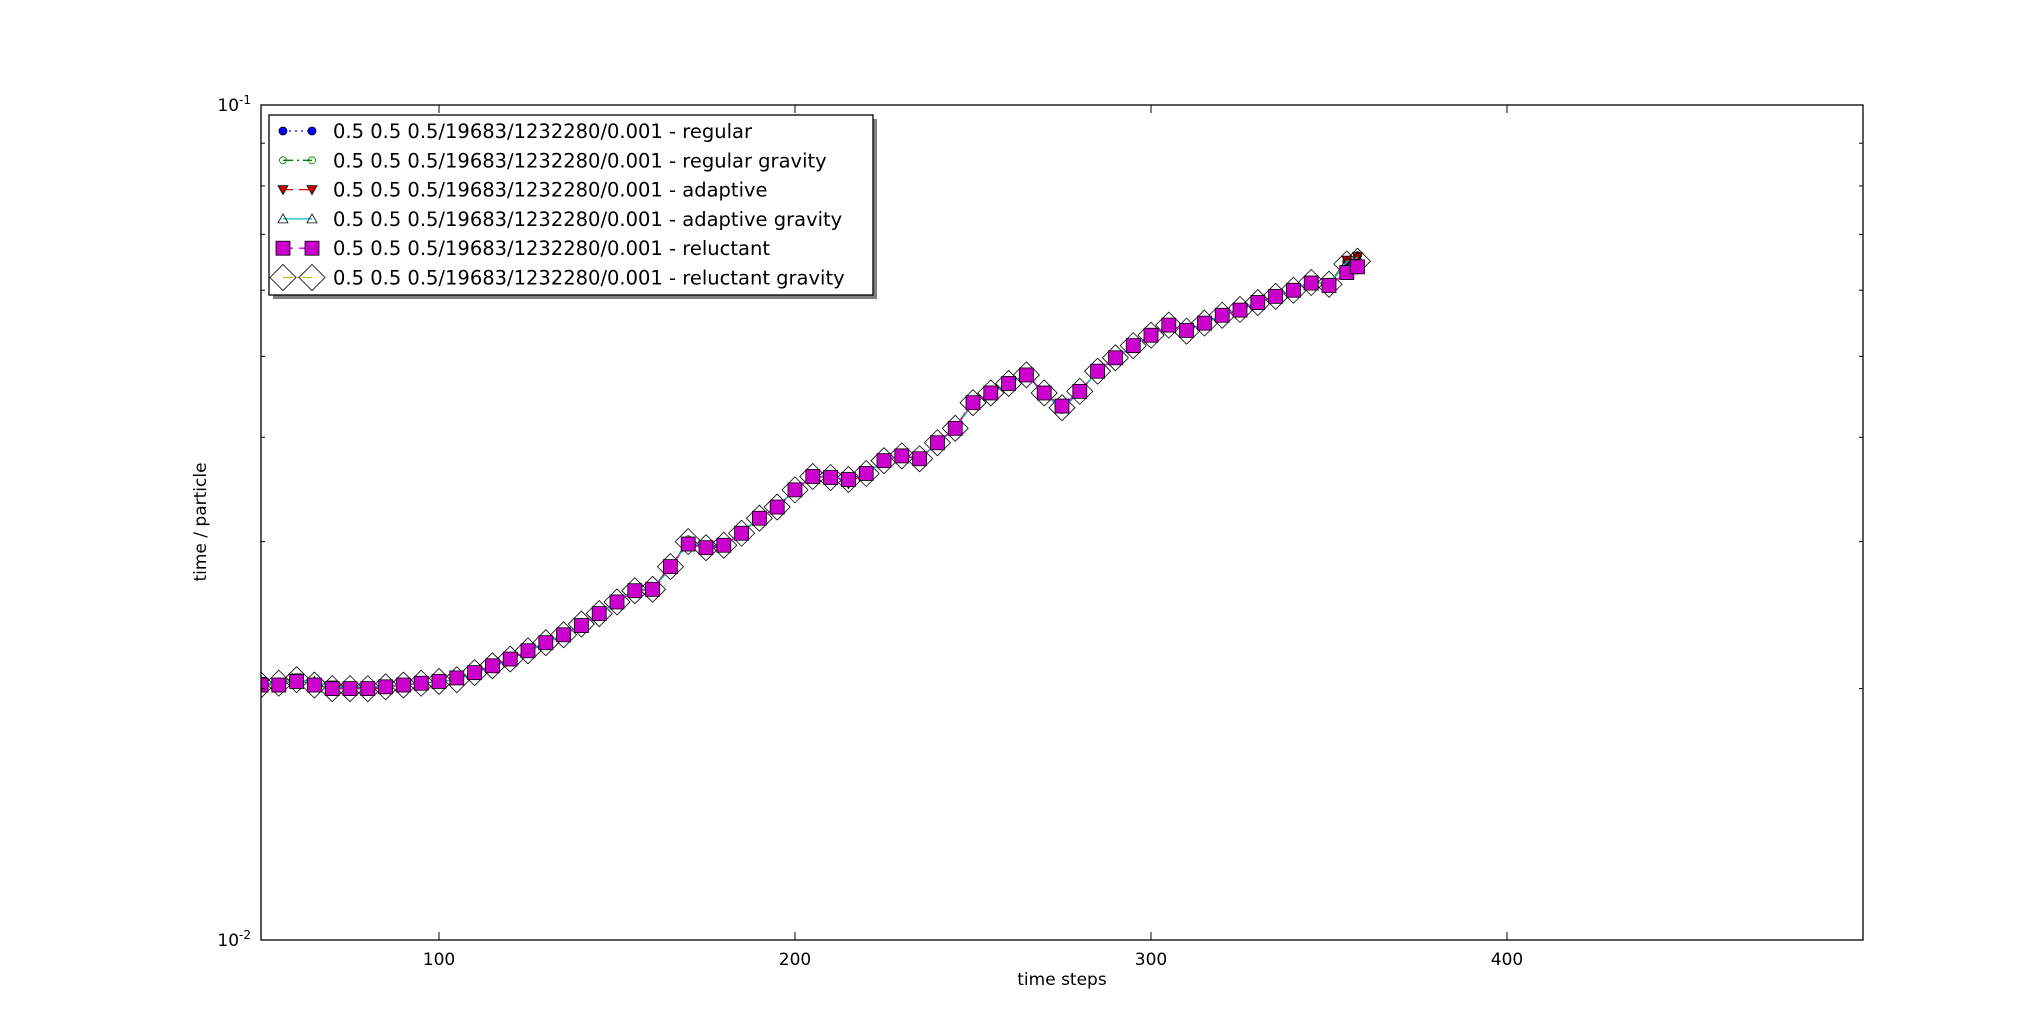 The image size is (2043, 1032). Describe the element at coordinates (1062, 980) in the screenshot. I see `x-axis-label: time steps` at that location.